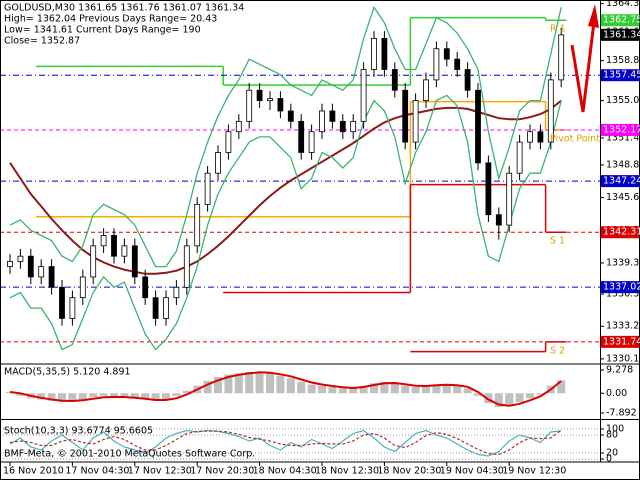 This screenshot has height=480, width=640. I want to click on y-tick-label: 9.278, so click(619, 370).